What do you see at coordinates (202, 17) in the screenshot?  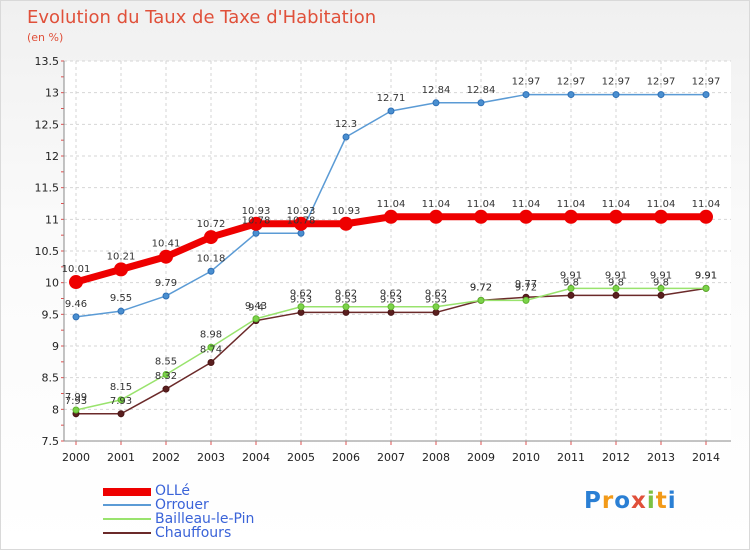 I see `chart-title: Evolution du Taux de Taxe d'Habitation` at bounding box center [202, 17].